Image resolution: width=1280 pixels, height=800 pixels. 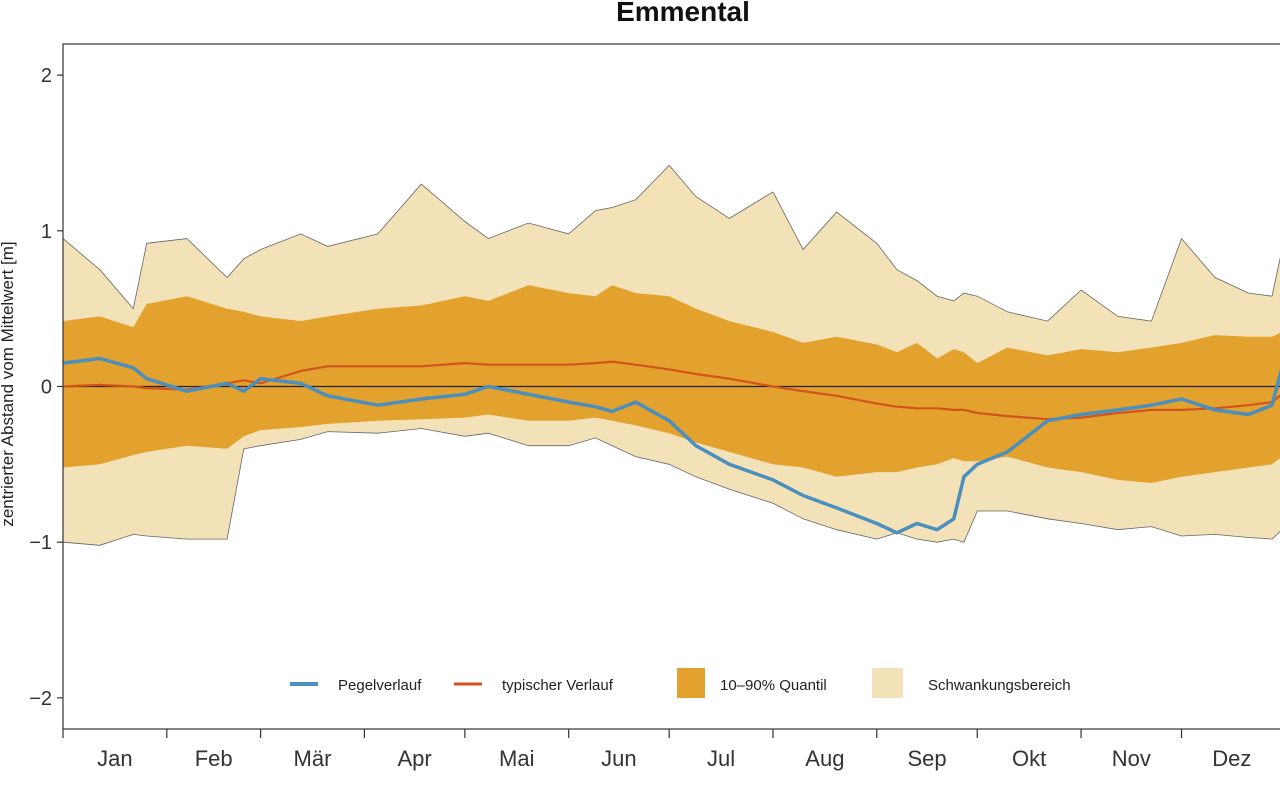 I want to click on y-tick-label: 0, so click(x=46, y=388).